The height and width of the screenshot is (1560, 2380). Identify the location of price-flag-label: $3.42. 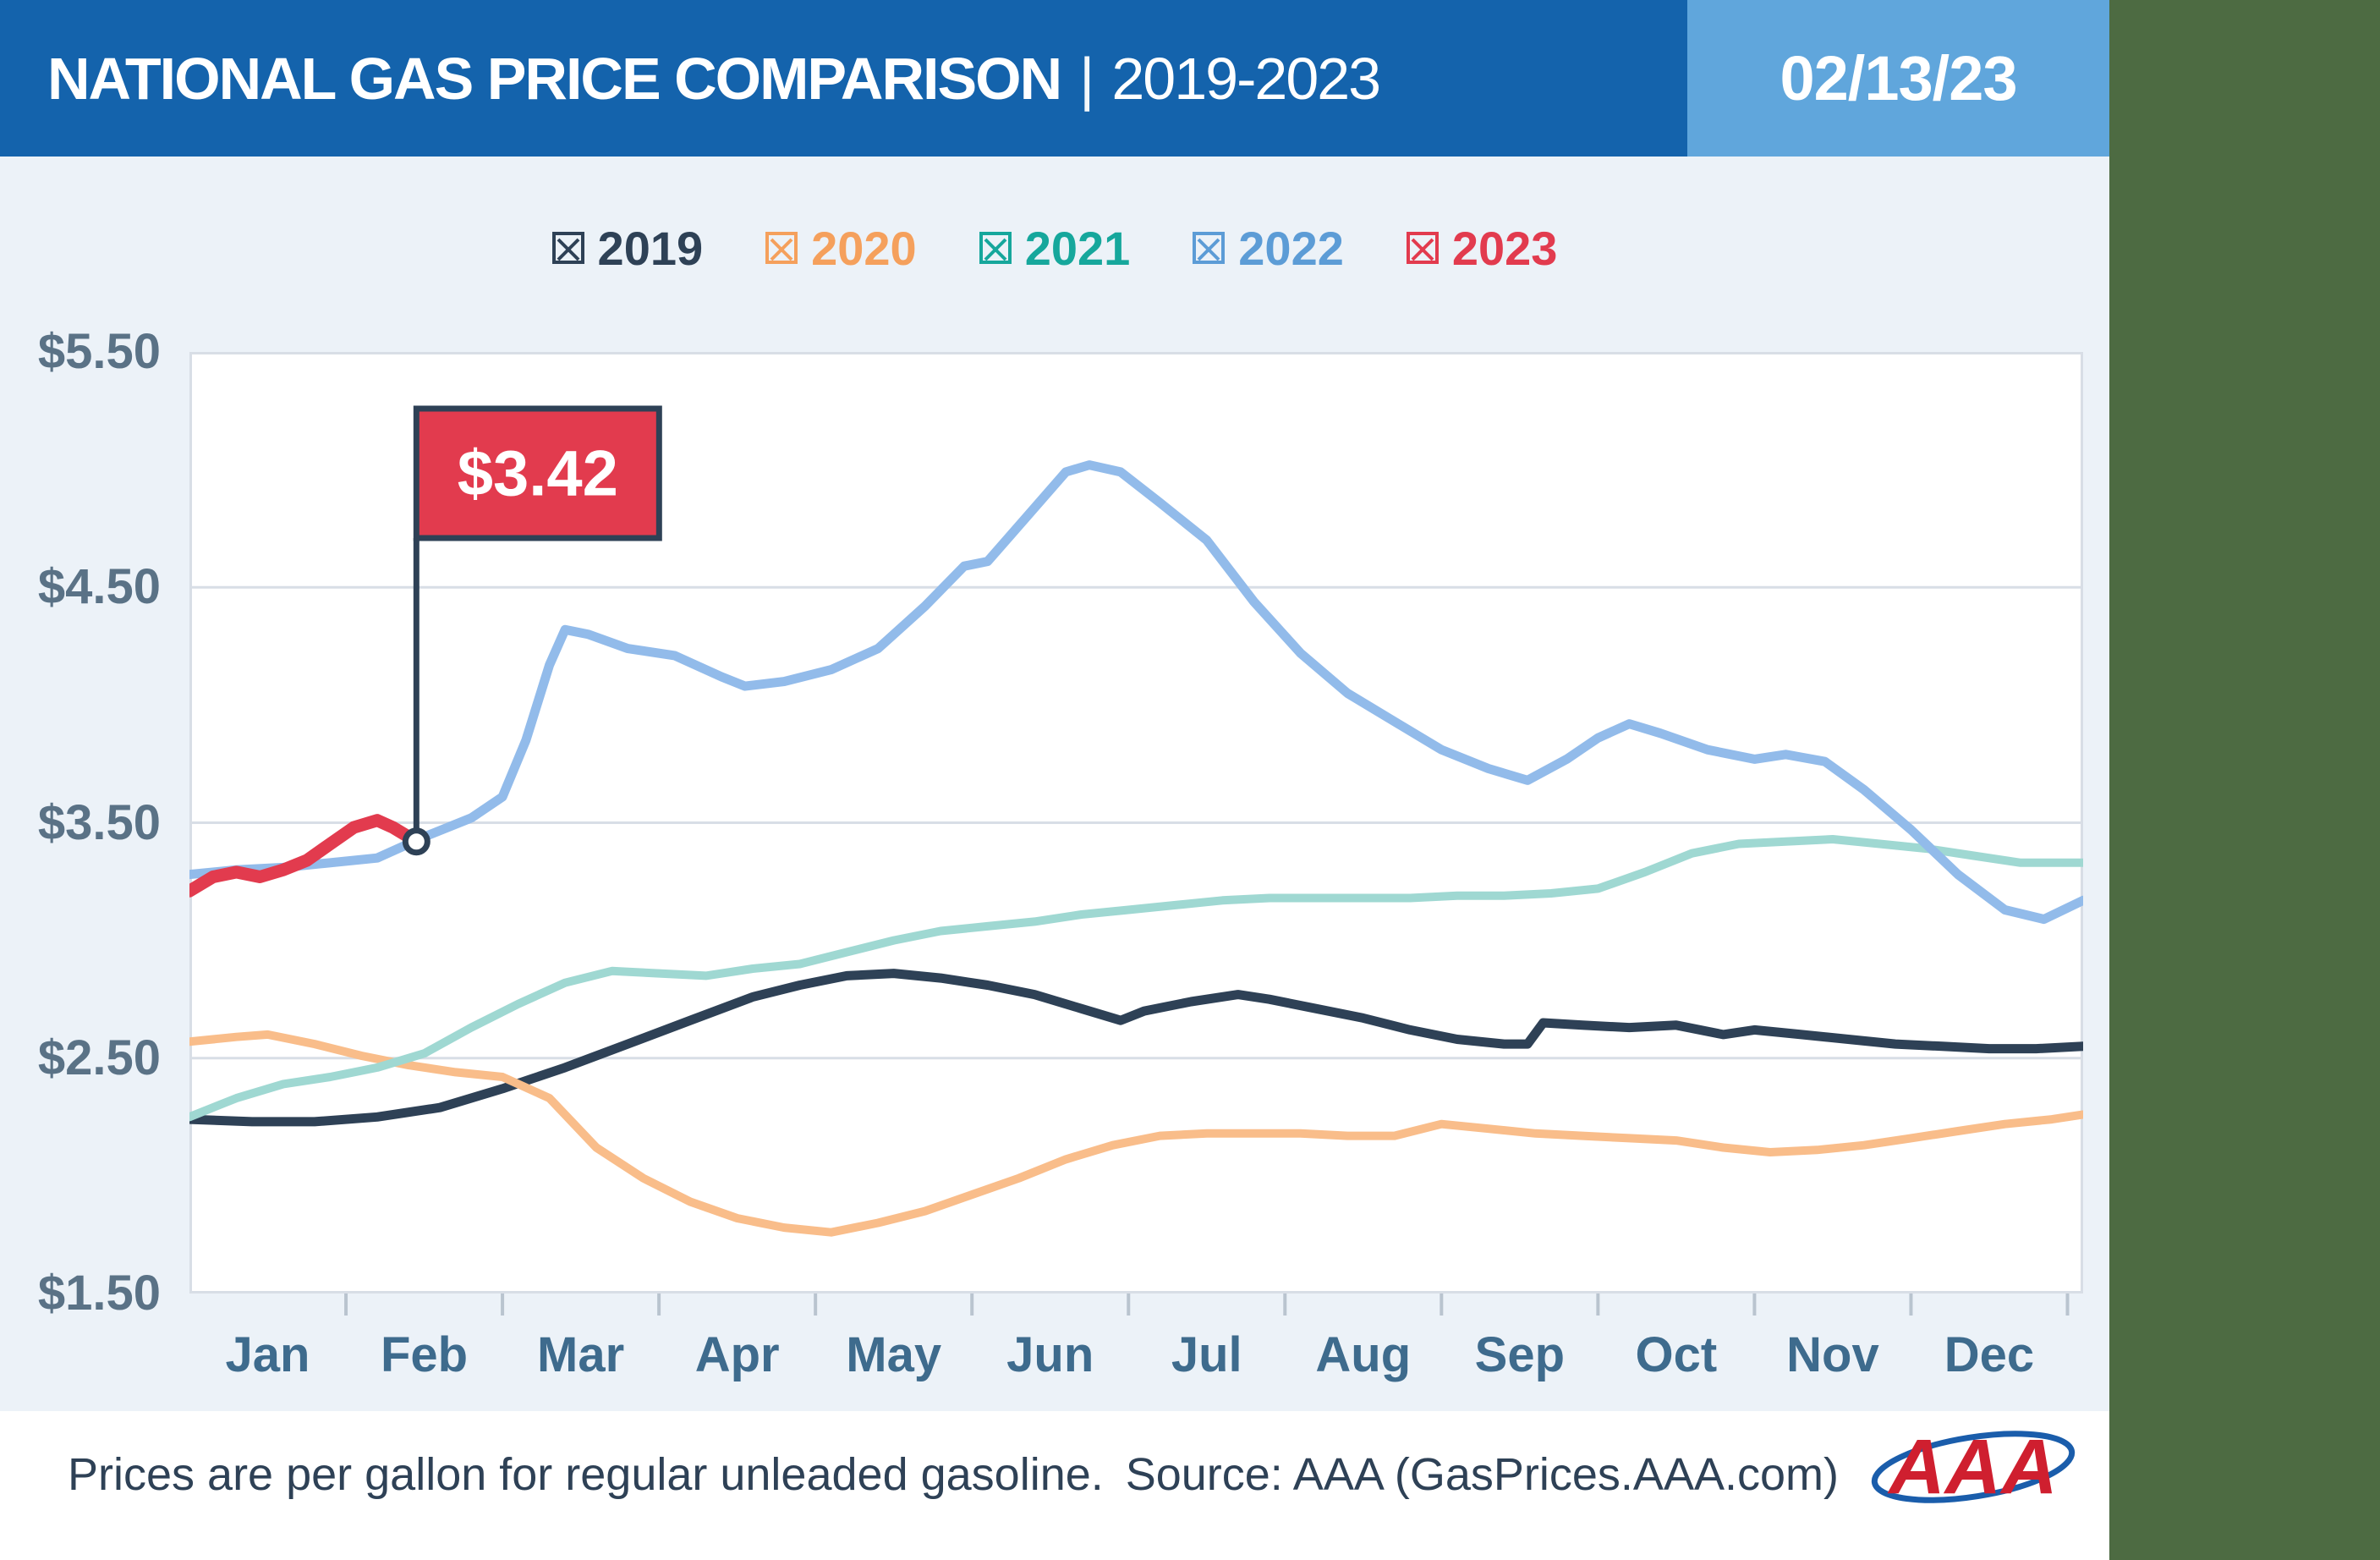
(538, 474).